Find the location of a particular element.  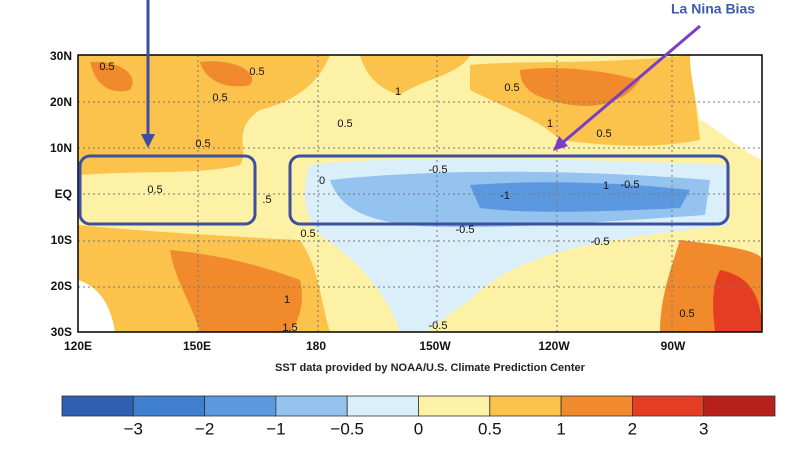

contour-label: .5 is located at coordinates (266, 200).